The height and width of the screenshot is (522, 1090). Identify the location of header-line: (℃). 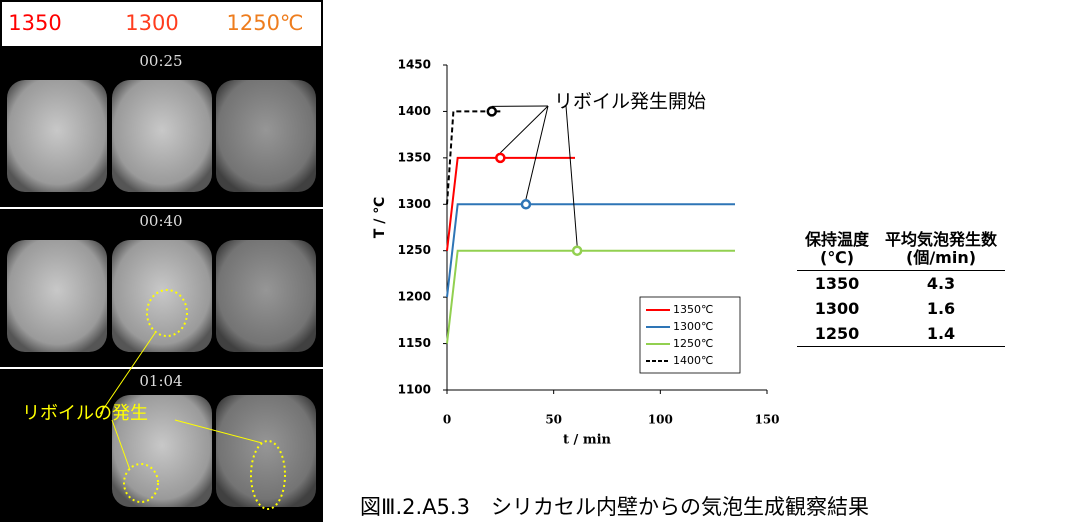
(837, 257).